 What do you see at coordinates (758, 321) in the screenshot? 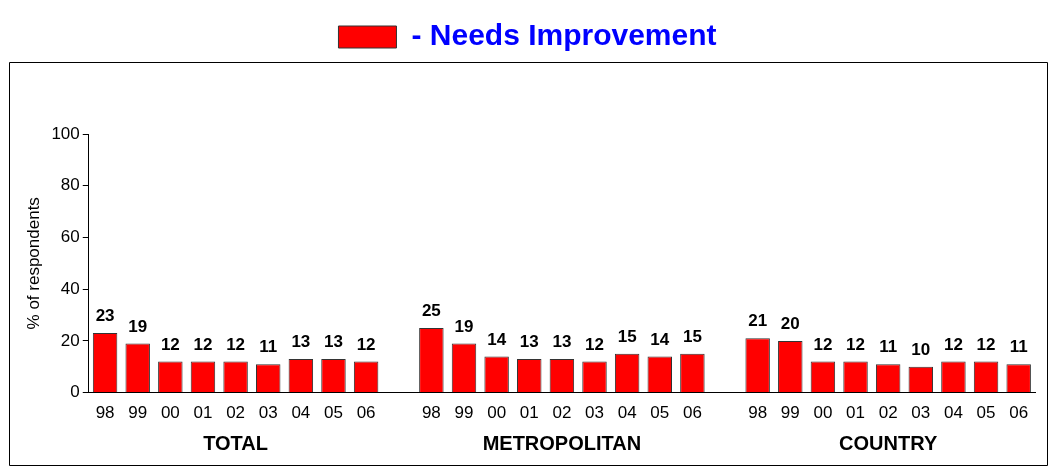
I see `data-label: 21` at bounding box center [758, 321].